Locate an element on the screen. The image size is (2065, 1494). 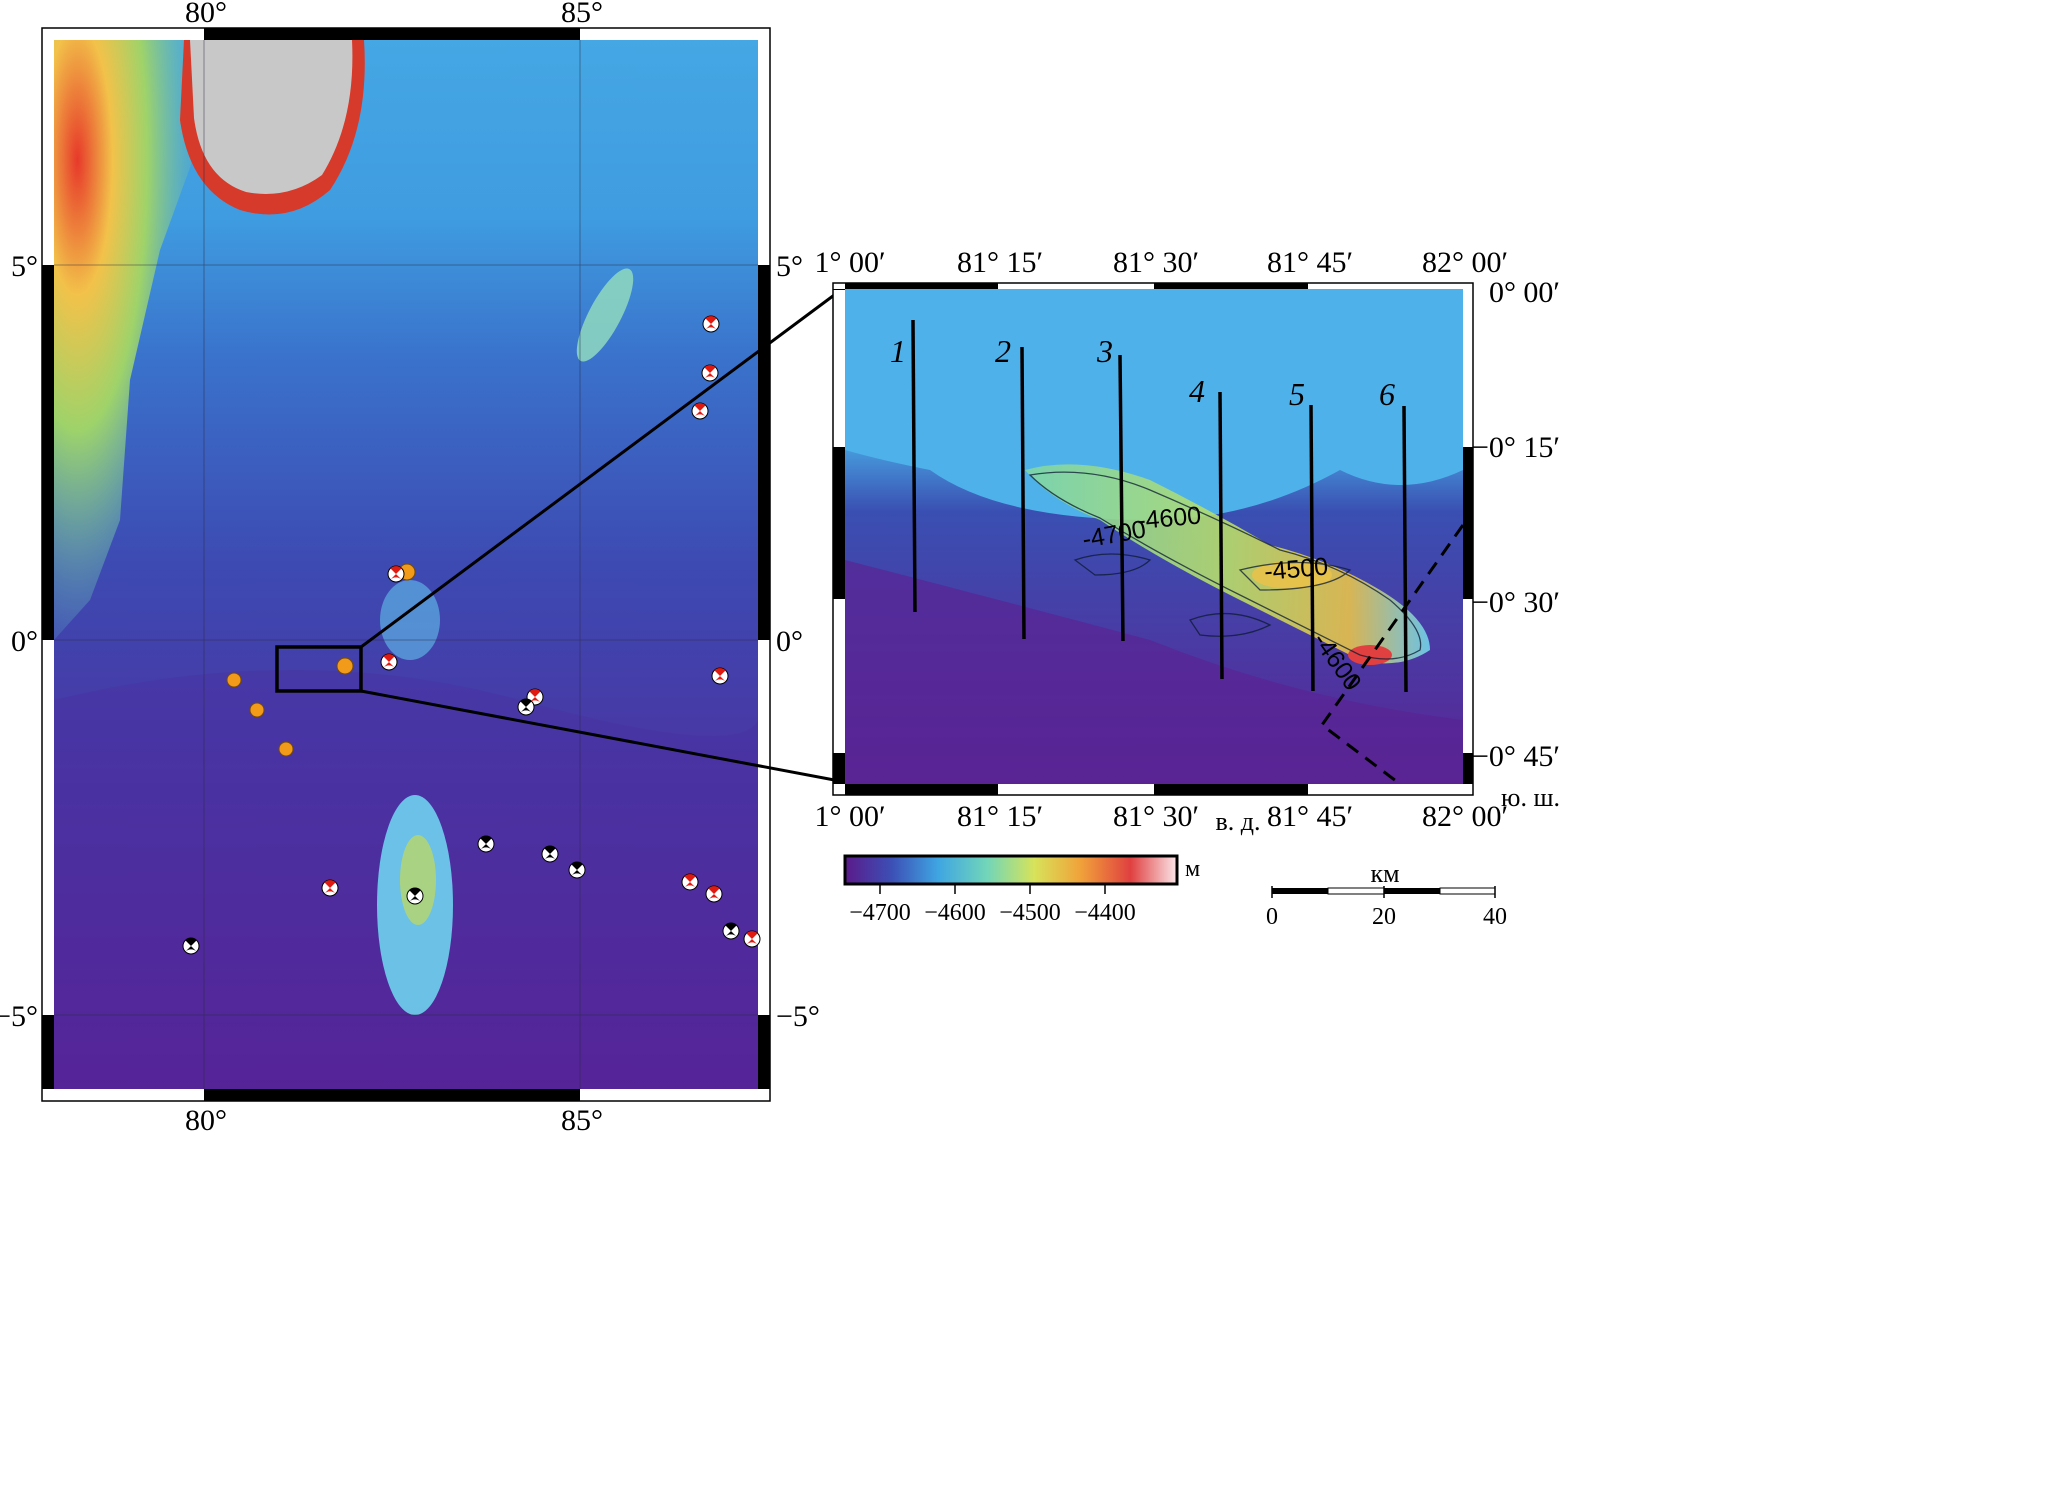
color-scale-tick: −4400 is located at coordinates (1105, 913).